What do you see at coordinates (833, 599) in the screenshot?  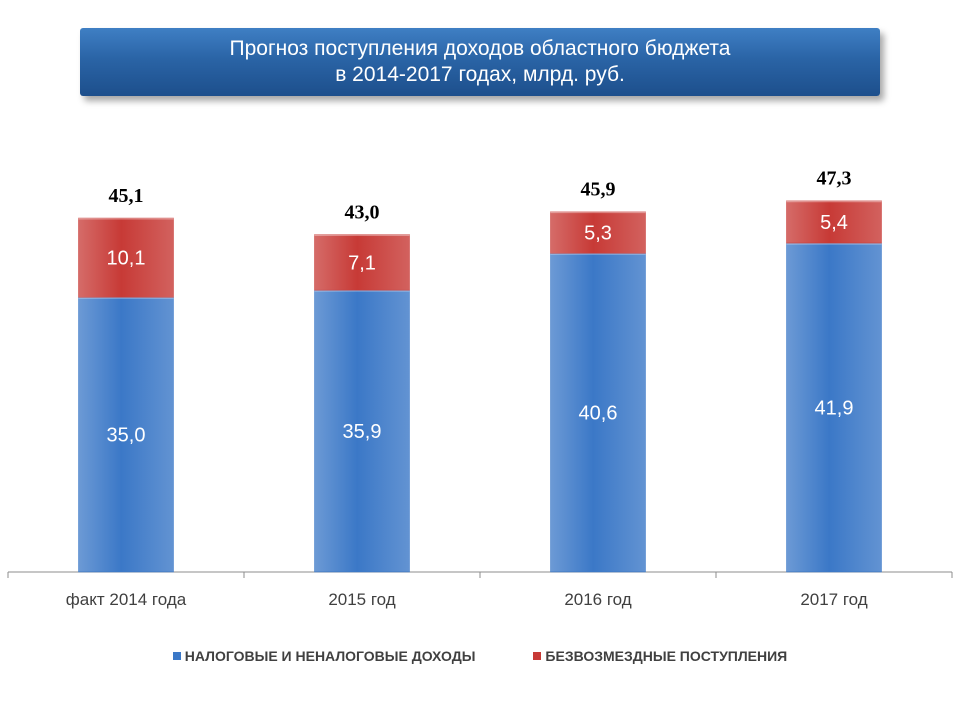 I see `x-tick-label: 2017 год` at bounding box center [833, 599].